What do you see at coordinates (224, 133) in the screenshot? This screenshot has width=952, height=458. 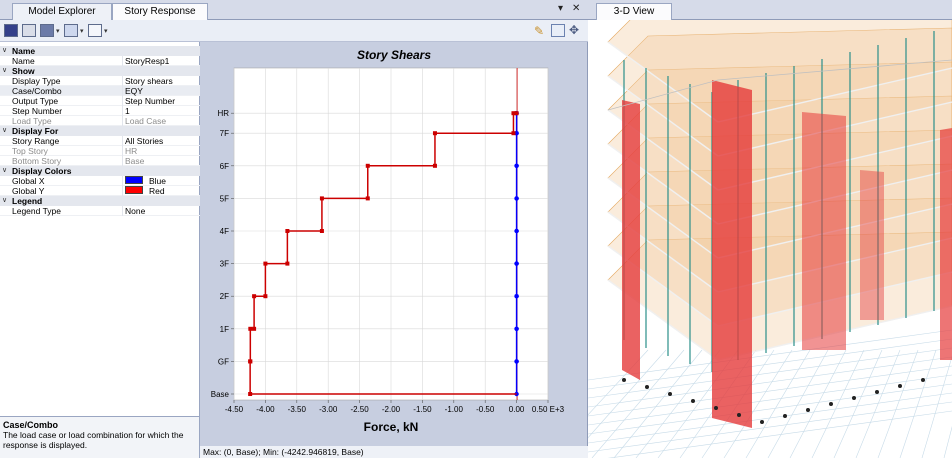 I see `y-tick-label: 7F` at bounding box center [224, 133].